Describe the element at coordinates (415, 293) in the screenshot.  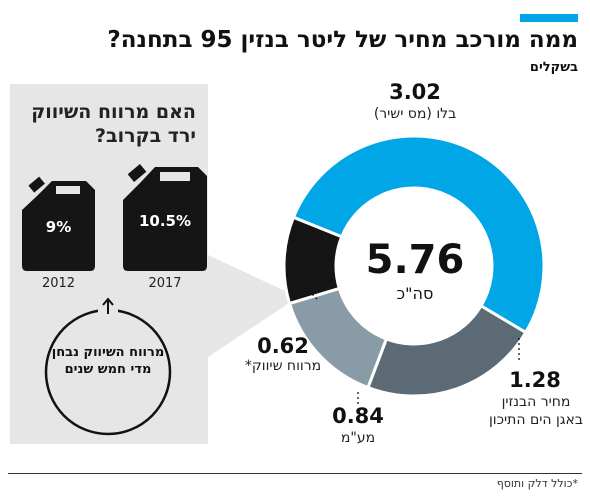
I see `total-label: סה"כ` at that location.